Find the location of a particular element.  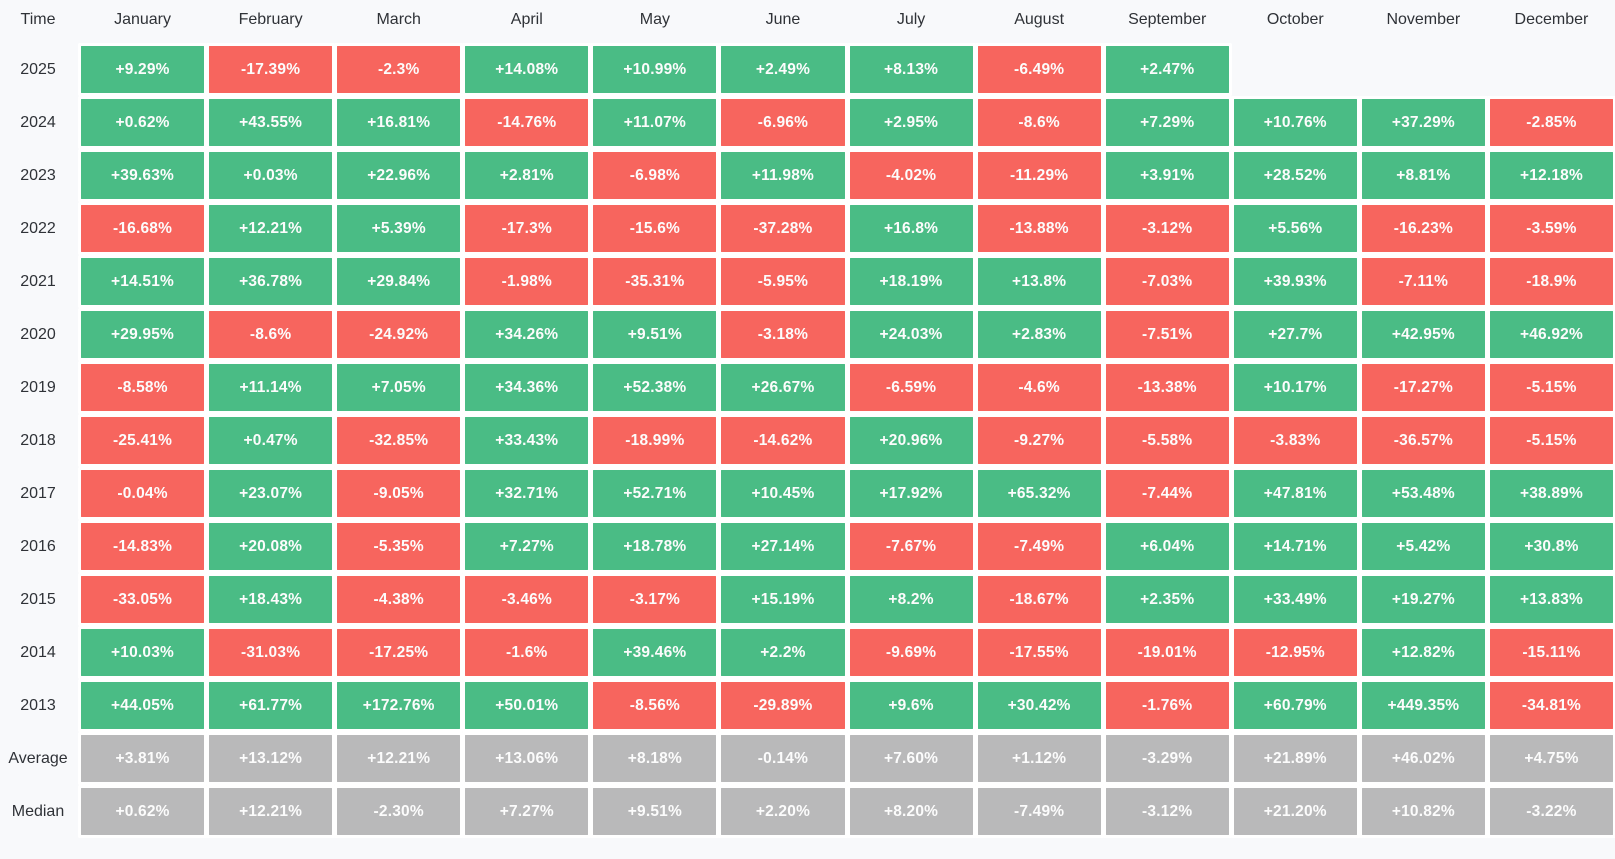

return-cell: -14.83% is located at coordinates (143, 546).